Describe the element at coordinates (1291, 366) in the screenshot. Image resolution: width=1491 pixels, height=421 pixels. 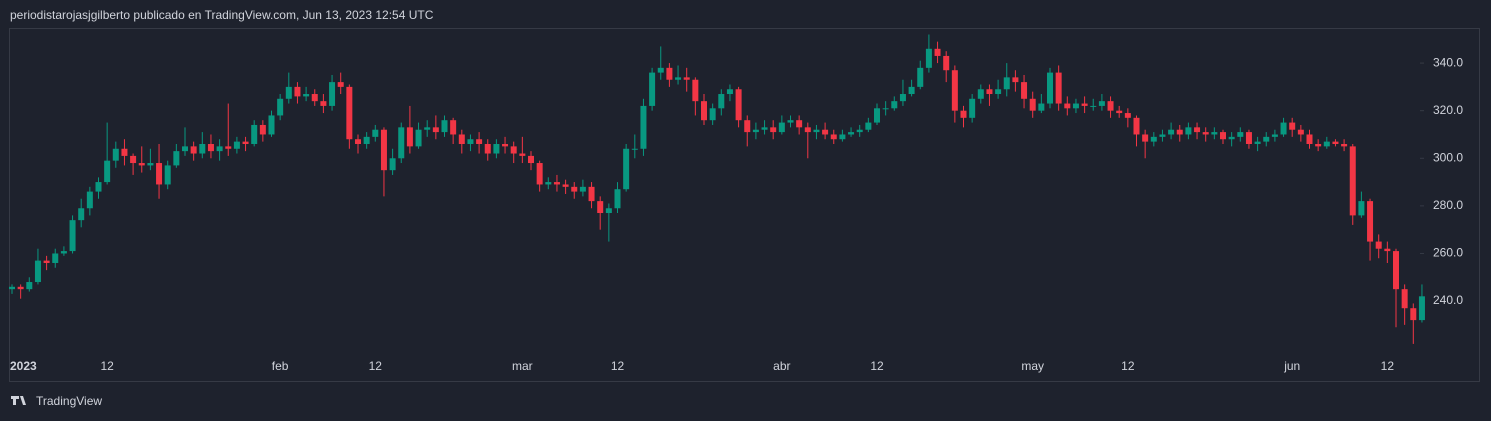
I see `x-tick-label: jun` at that location.